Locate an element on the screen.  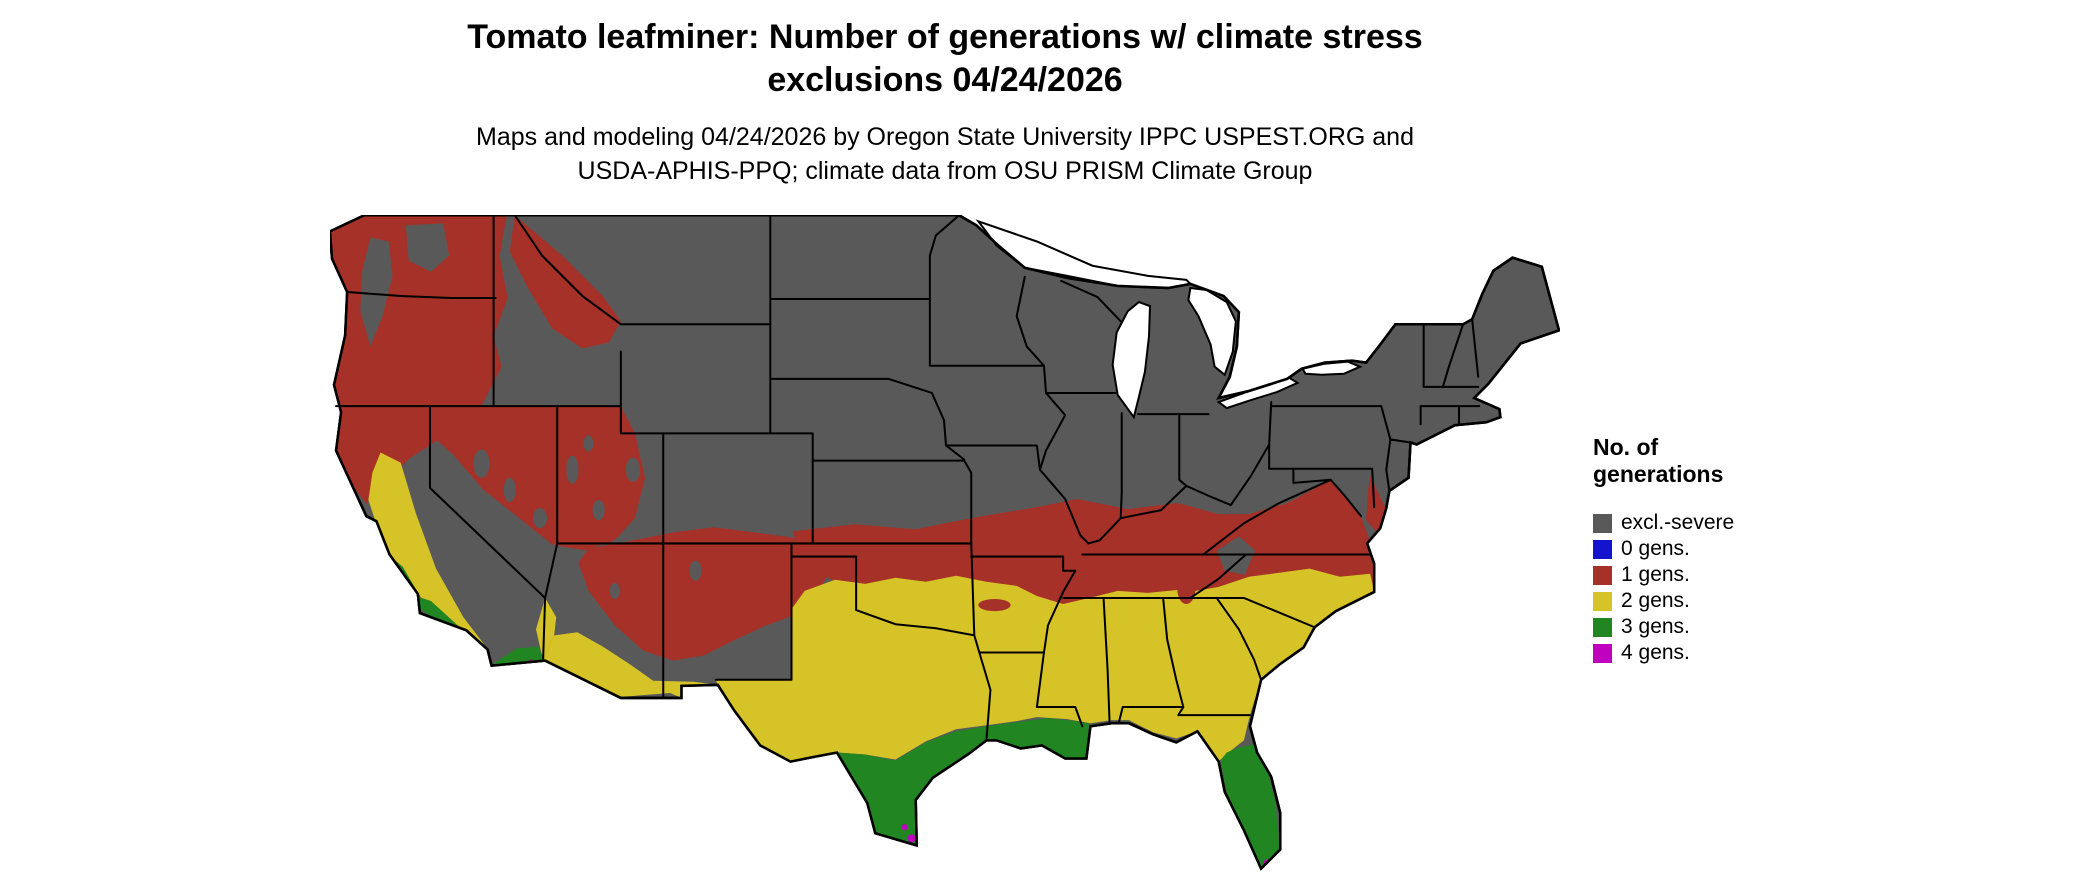
patch-west-virginia is located at coordinates (1269, 487).